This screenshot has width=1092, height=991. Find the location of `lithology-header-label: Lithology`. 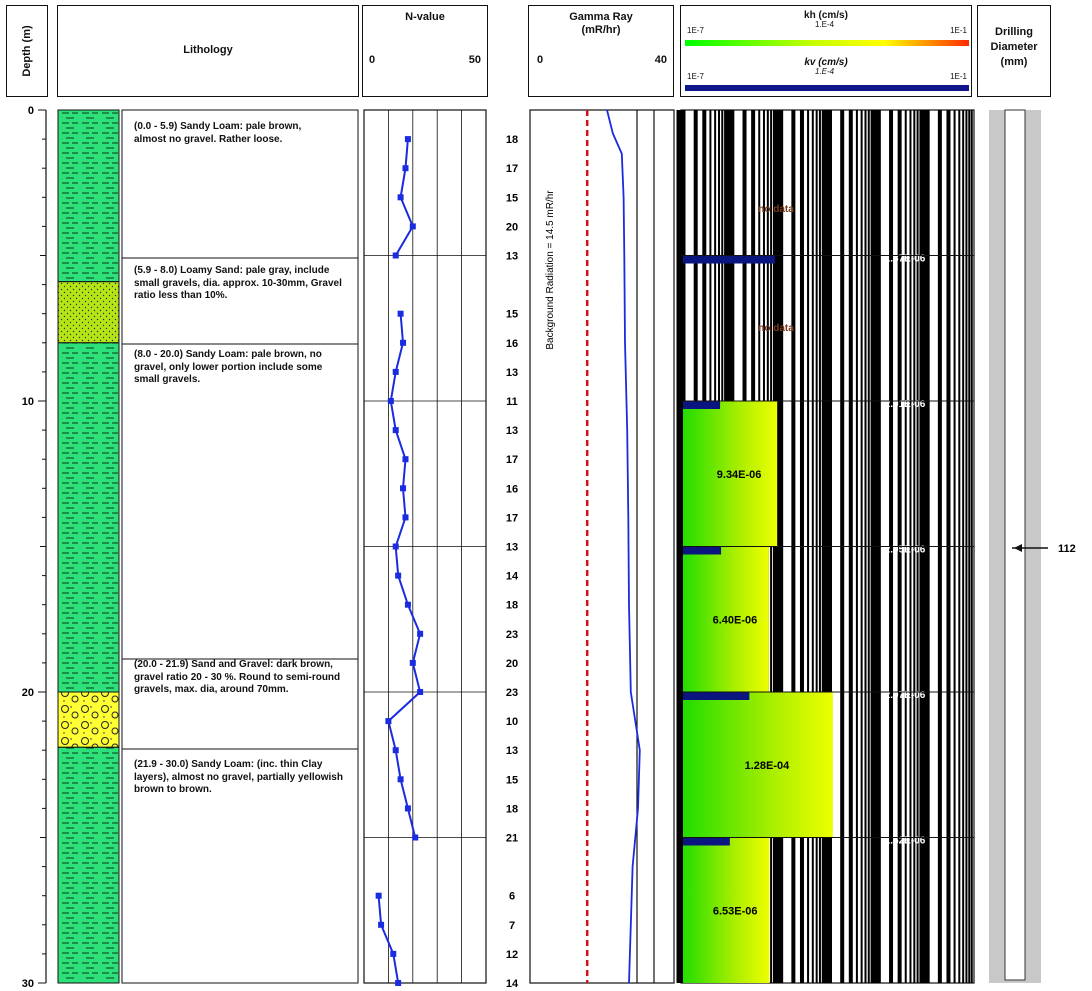

lithology-header-label: Lithology is located at coordinates (208, 50).